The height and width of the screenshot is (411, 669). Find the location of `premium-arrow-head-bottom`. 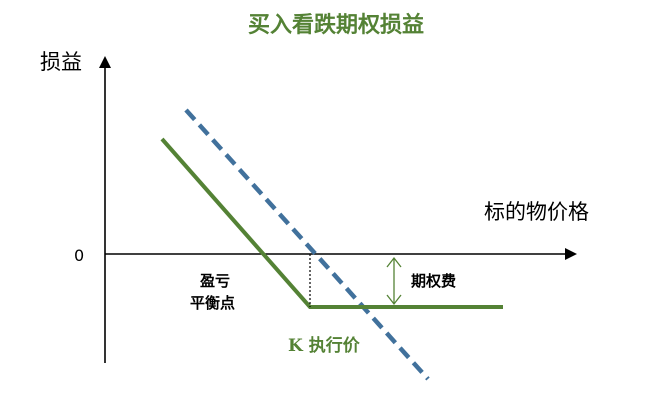

premium-arrow-head-bottom is located at coordinates (394, 300).